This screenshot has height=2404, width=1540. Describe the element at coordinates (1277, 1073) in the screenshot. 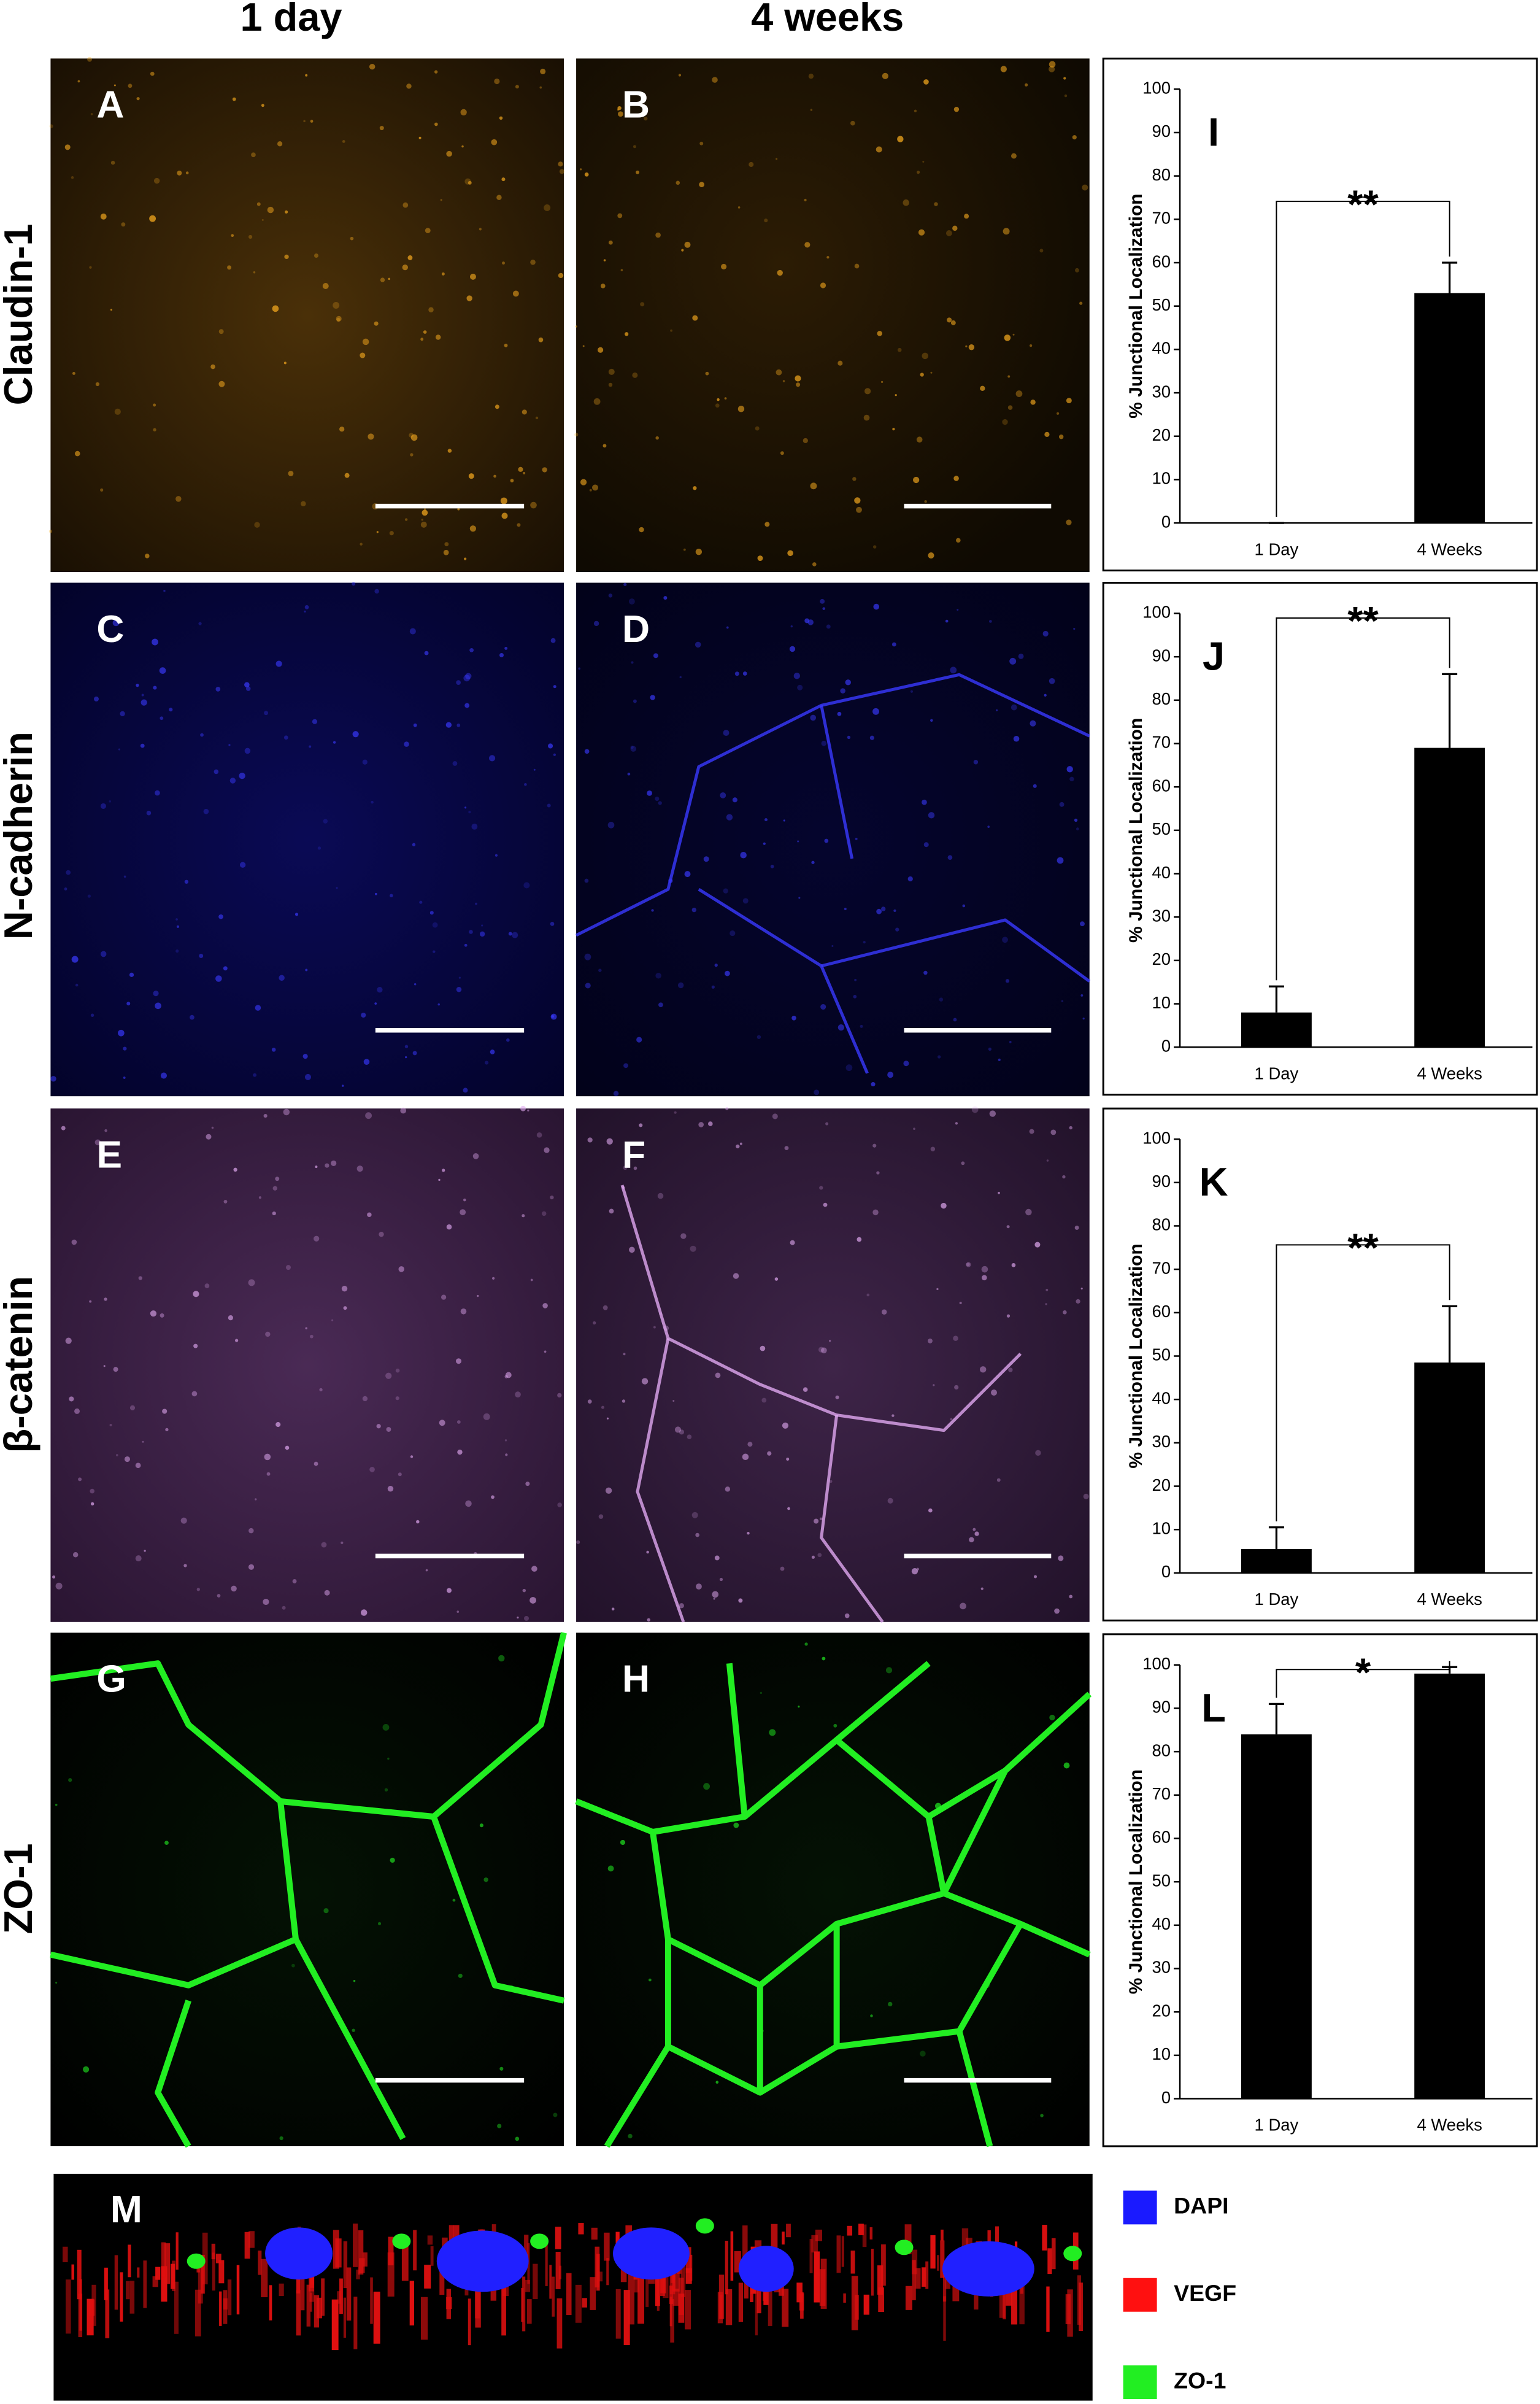

I see `x-tick-label: 1 Day` at that location.